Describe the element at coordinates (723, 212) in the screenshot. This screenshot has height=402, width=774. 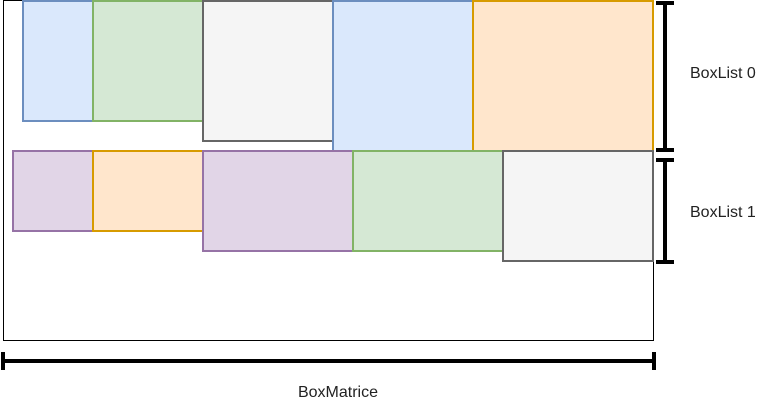
I see `boxlist-1-label: BoxList 1` at that location.